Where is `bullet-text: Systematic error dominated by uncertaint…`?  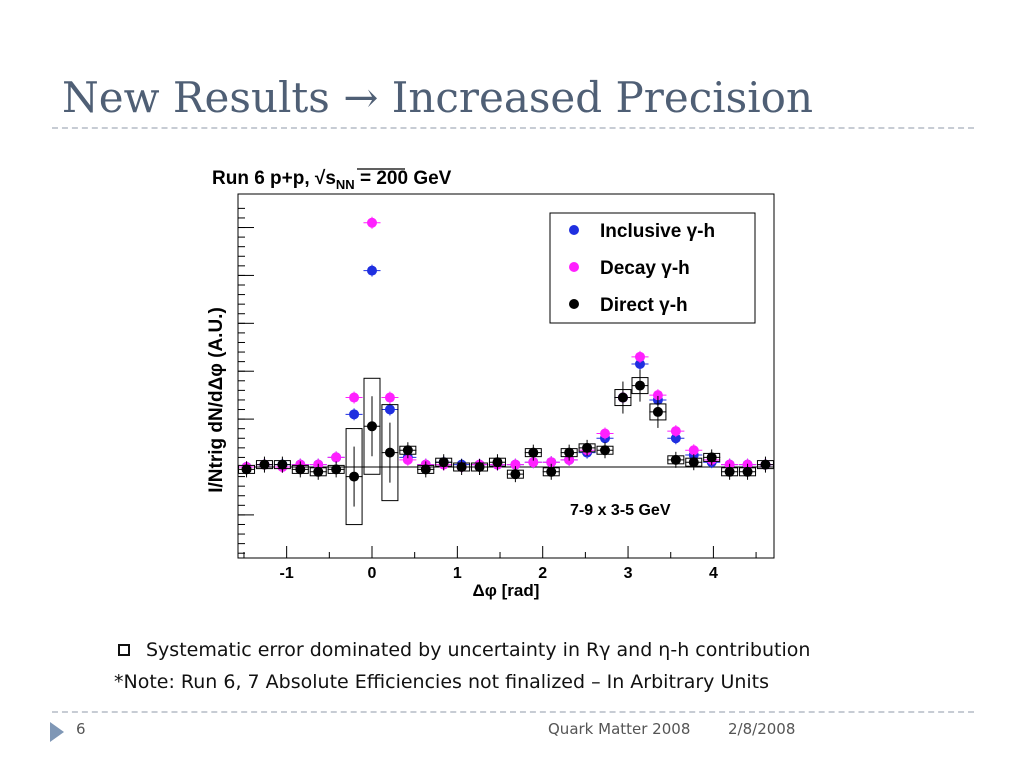
bullet-text: Systematic error dominated by uncertaint… is located at coordinates (478, 650).